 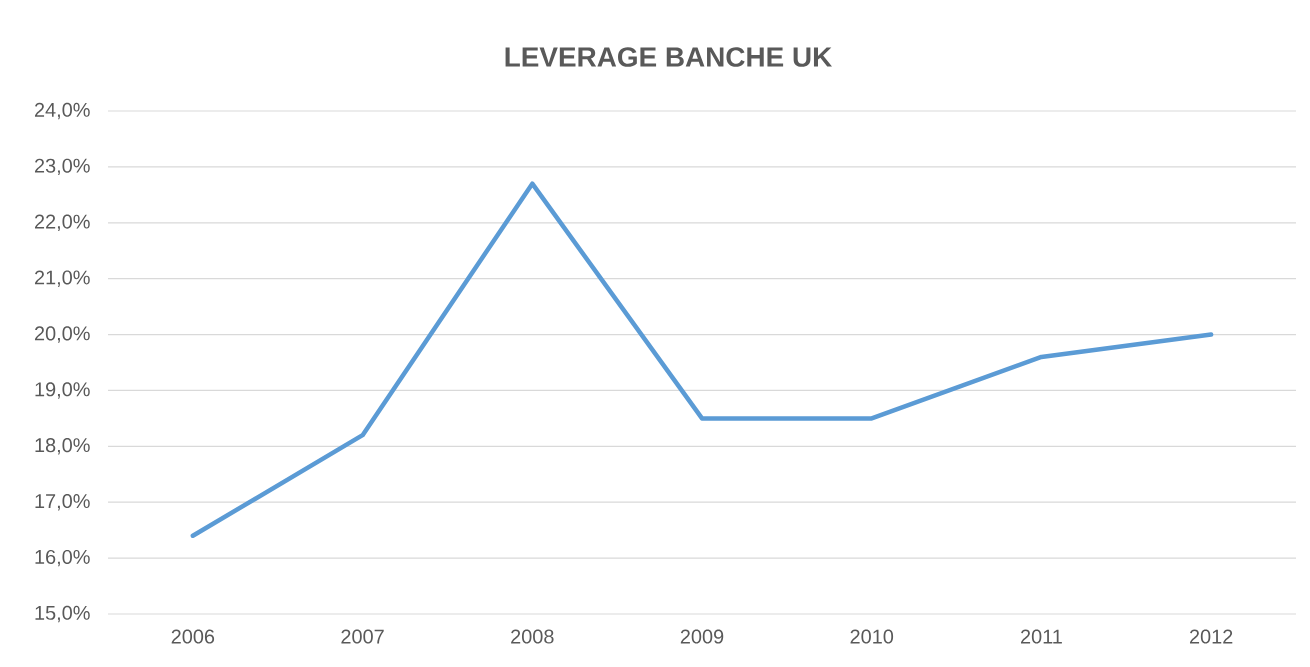 I want to click on x-tick-label: 2007, so click(x=362, y=636).